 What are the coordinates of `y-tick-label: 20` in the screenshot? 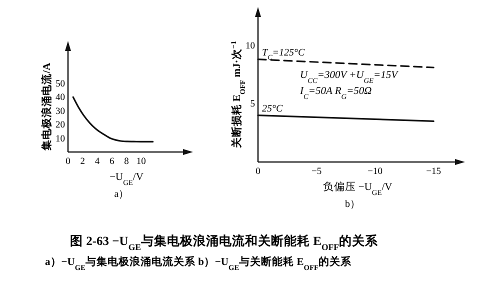 It's located at (61, 125).